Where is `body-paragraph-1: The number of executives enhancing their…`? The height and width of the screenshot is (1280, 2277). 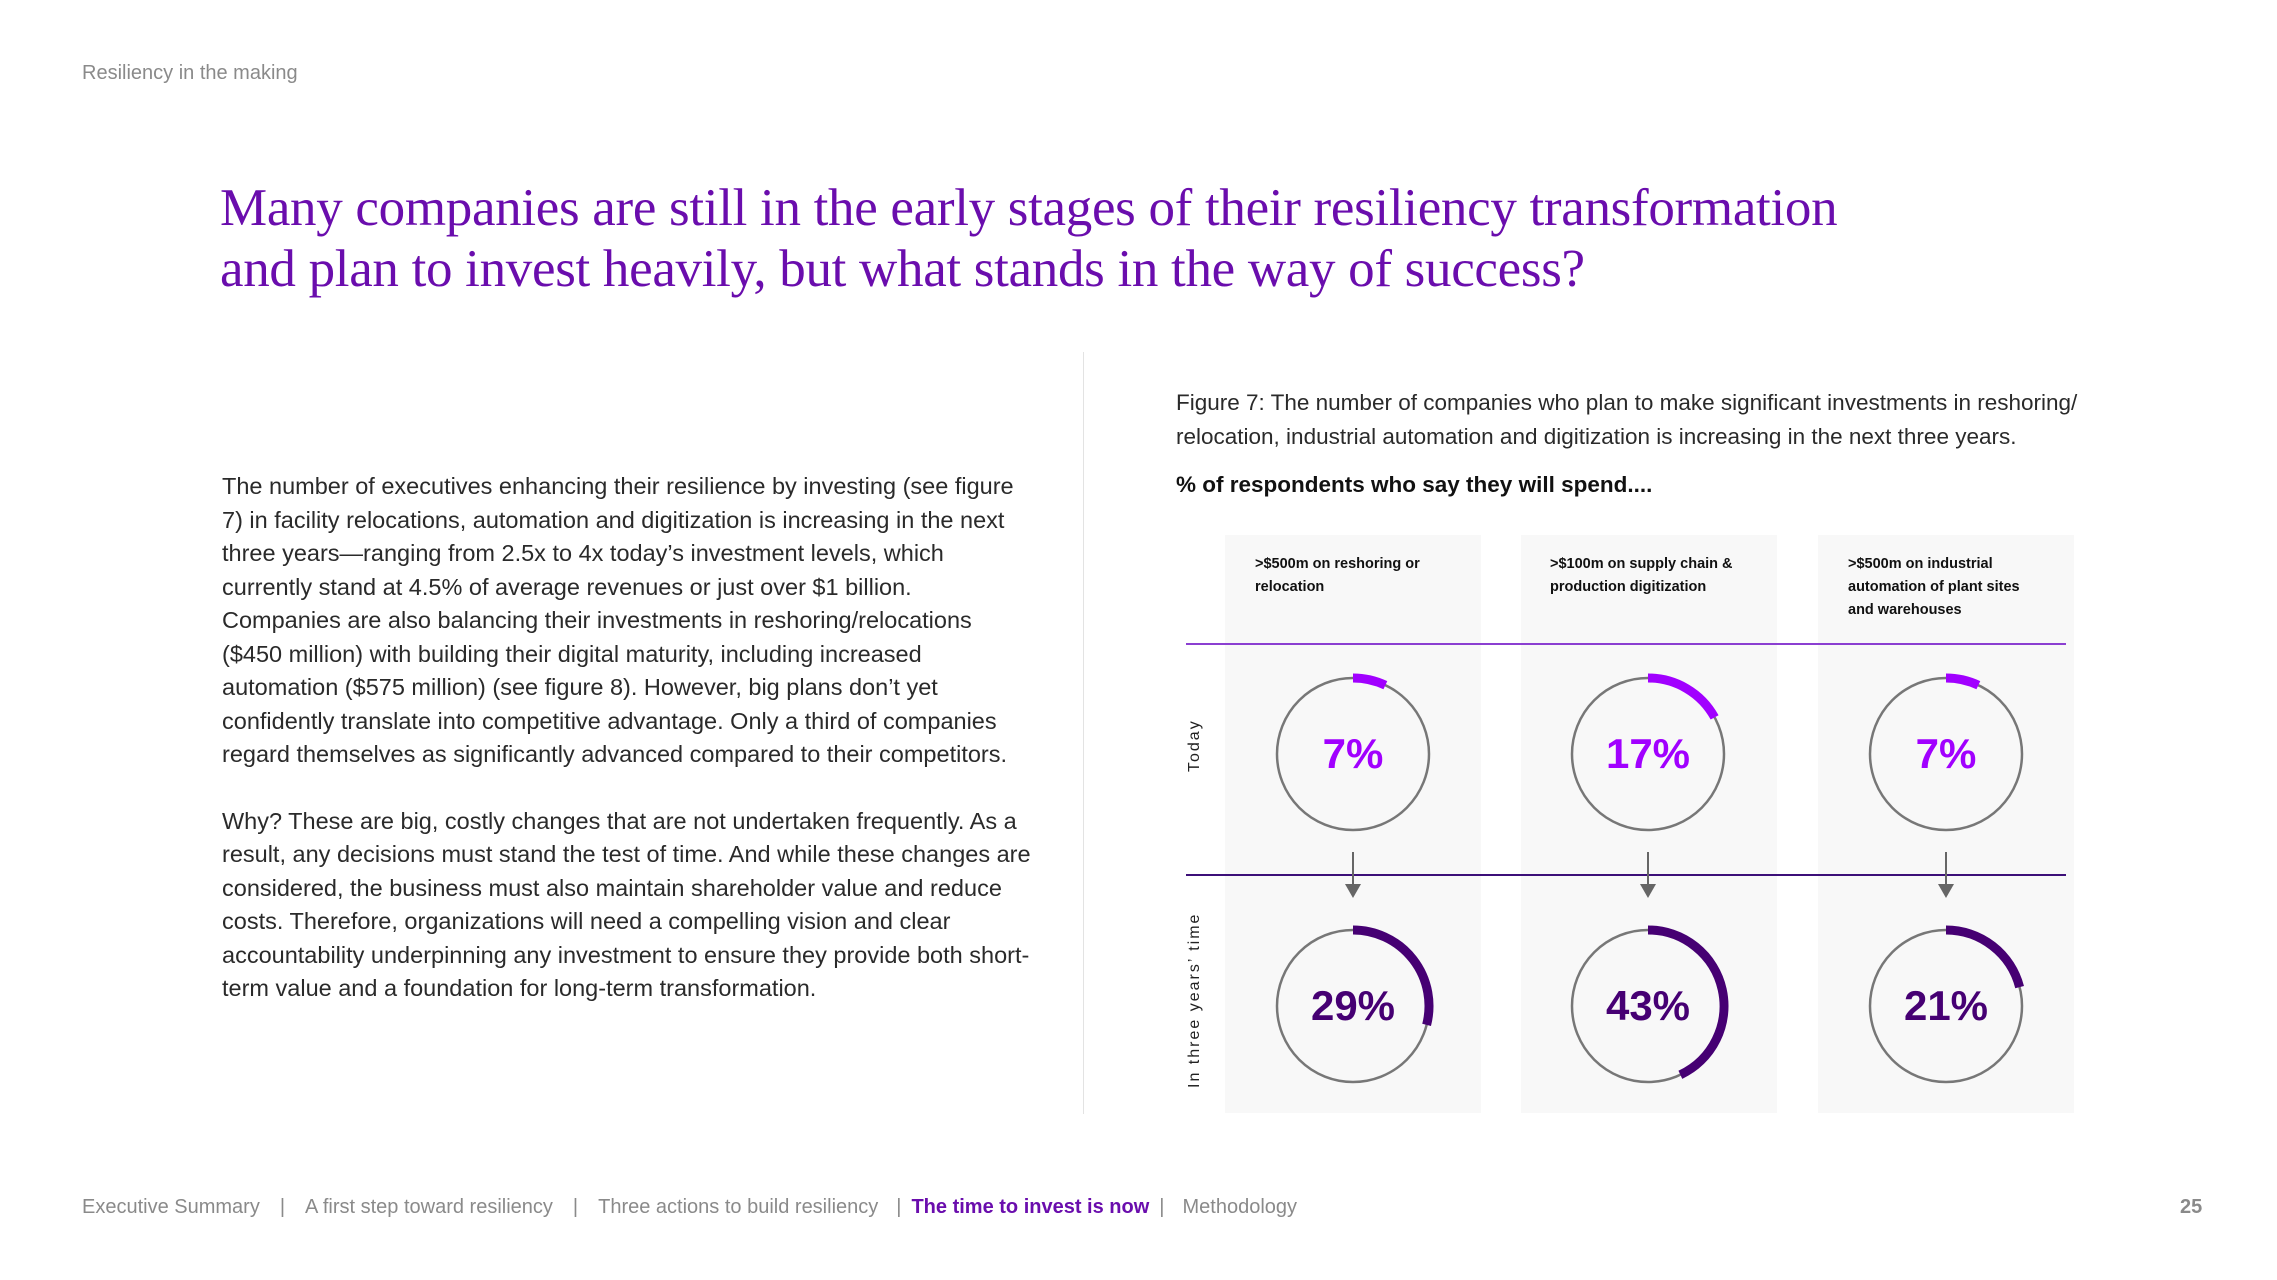 body-paragraph-1: The number of executives enhancing their… is located at coordinates (618, 620).